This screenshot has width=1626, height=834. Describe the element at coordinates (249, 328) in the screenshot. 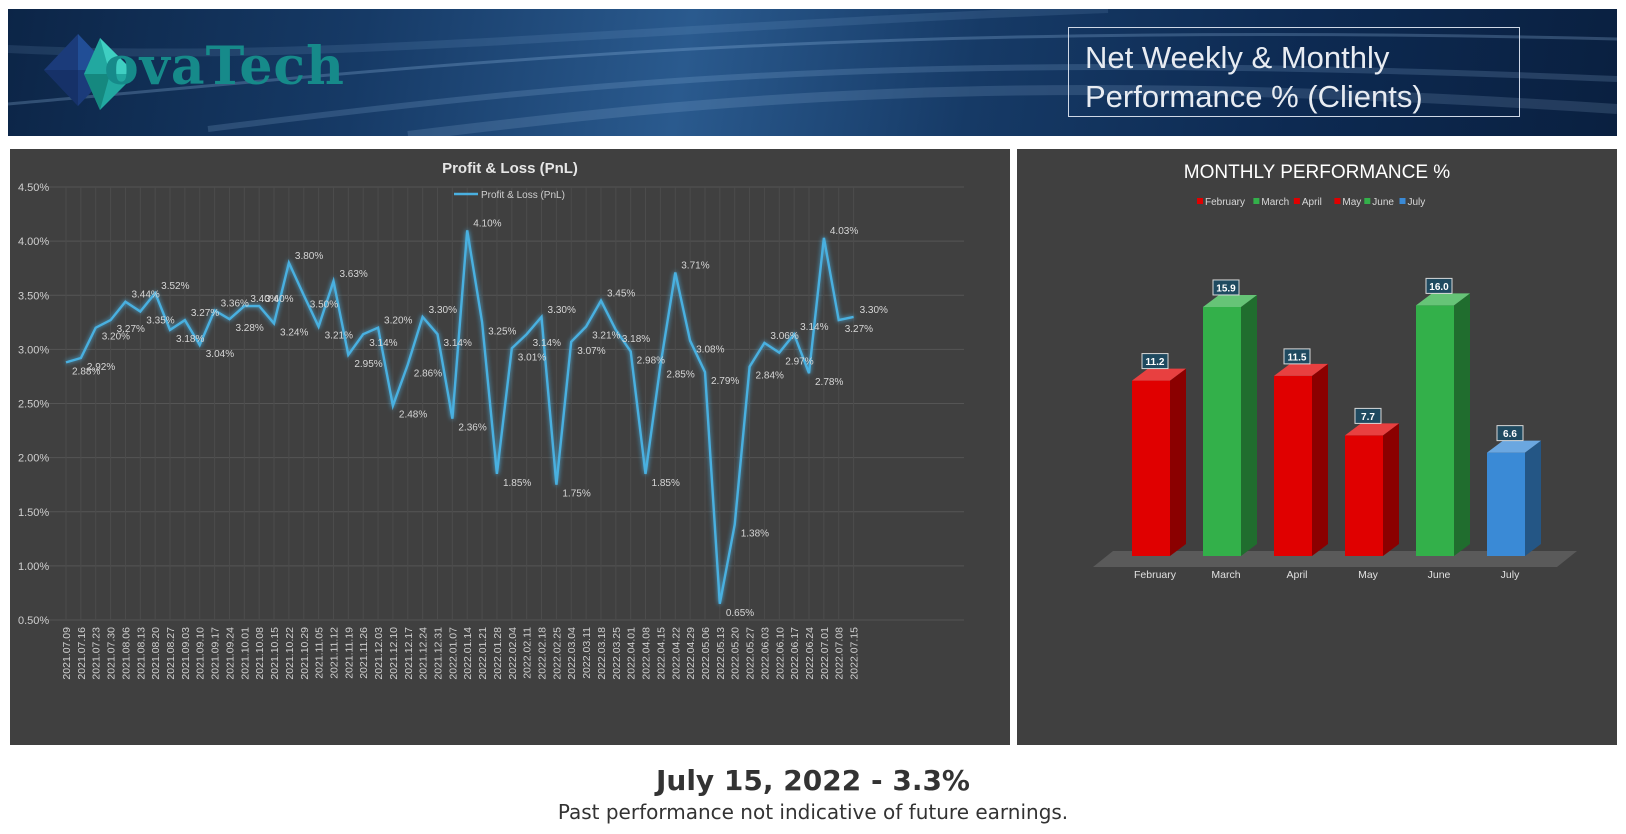

I see `pnl-data-label: 3.28%` at that location.